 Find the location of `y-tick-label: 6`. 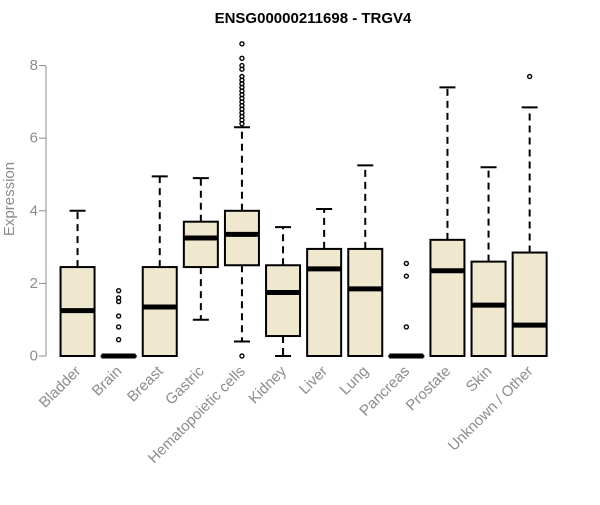

y-tick-label: 6 is located at coordinates (34, 138).